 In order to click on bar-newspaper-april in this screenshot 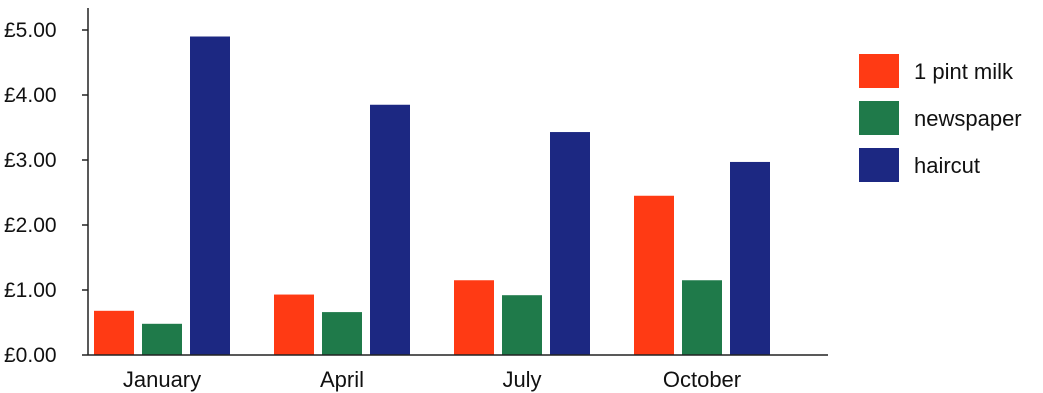, I will do `click(342, 333)`.